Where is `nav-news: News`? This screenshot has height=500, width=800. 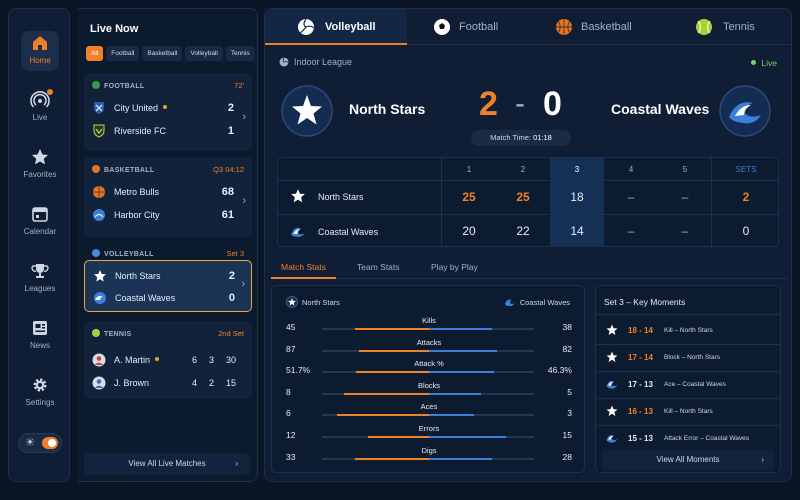 nav-news: News is located at coordinates (40, 337).